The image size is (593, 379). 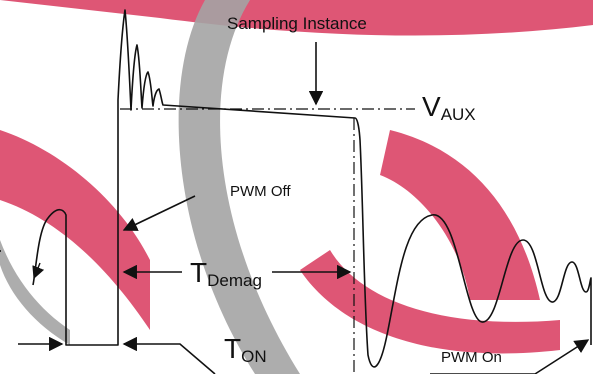 What do you see at coordinates (75, 230) in the screenshot?
I see `watermark-red-arc-left` at bounding box center [75, 230].